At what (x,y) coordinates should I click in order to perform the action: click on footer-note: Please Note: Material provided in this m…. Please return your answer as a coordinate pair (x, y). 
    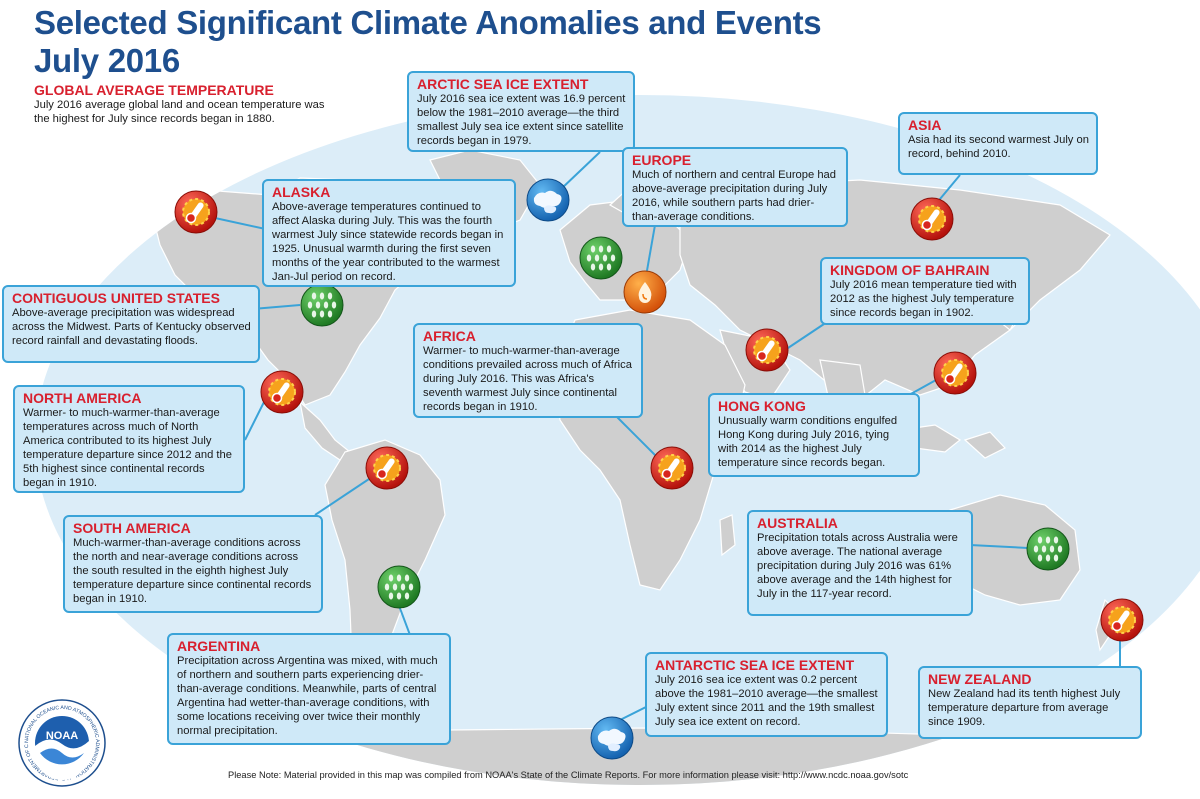
    Looking at the image, I should click on (568, 775).